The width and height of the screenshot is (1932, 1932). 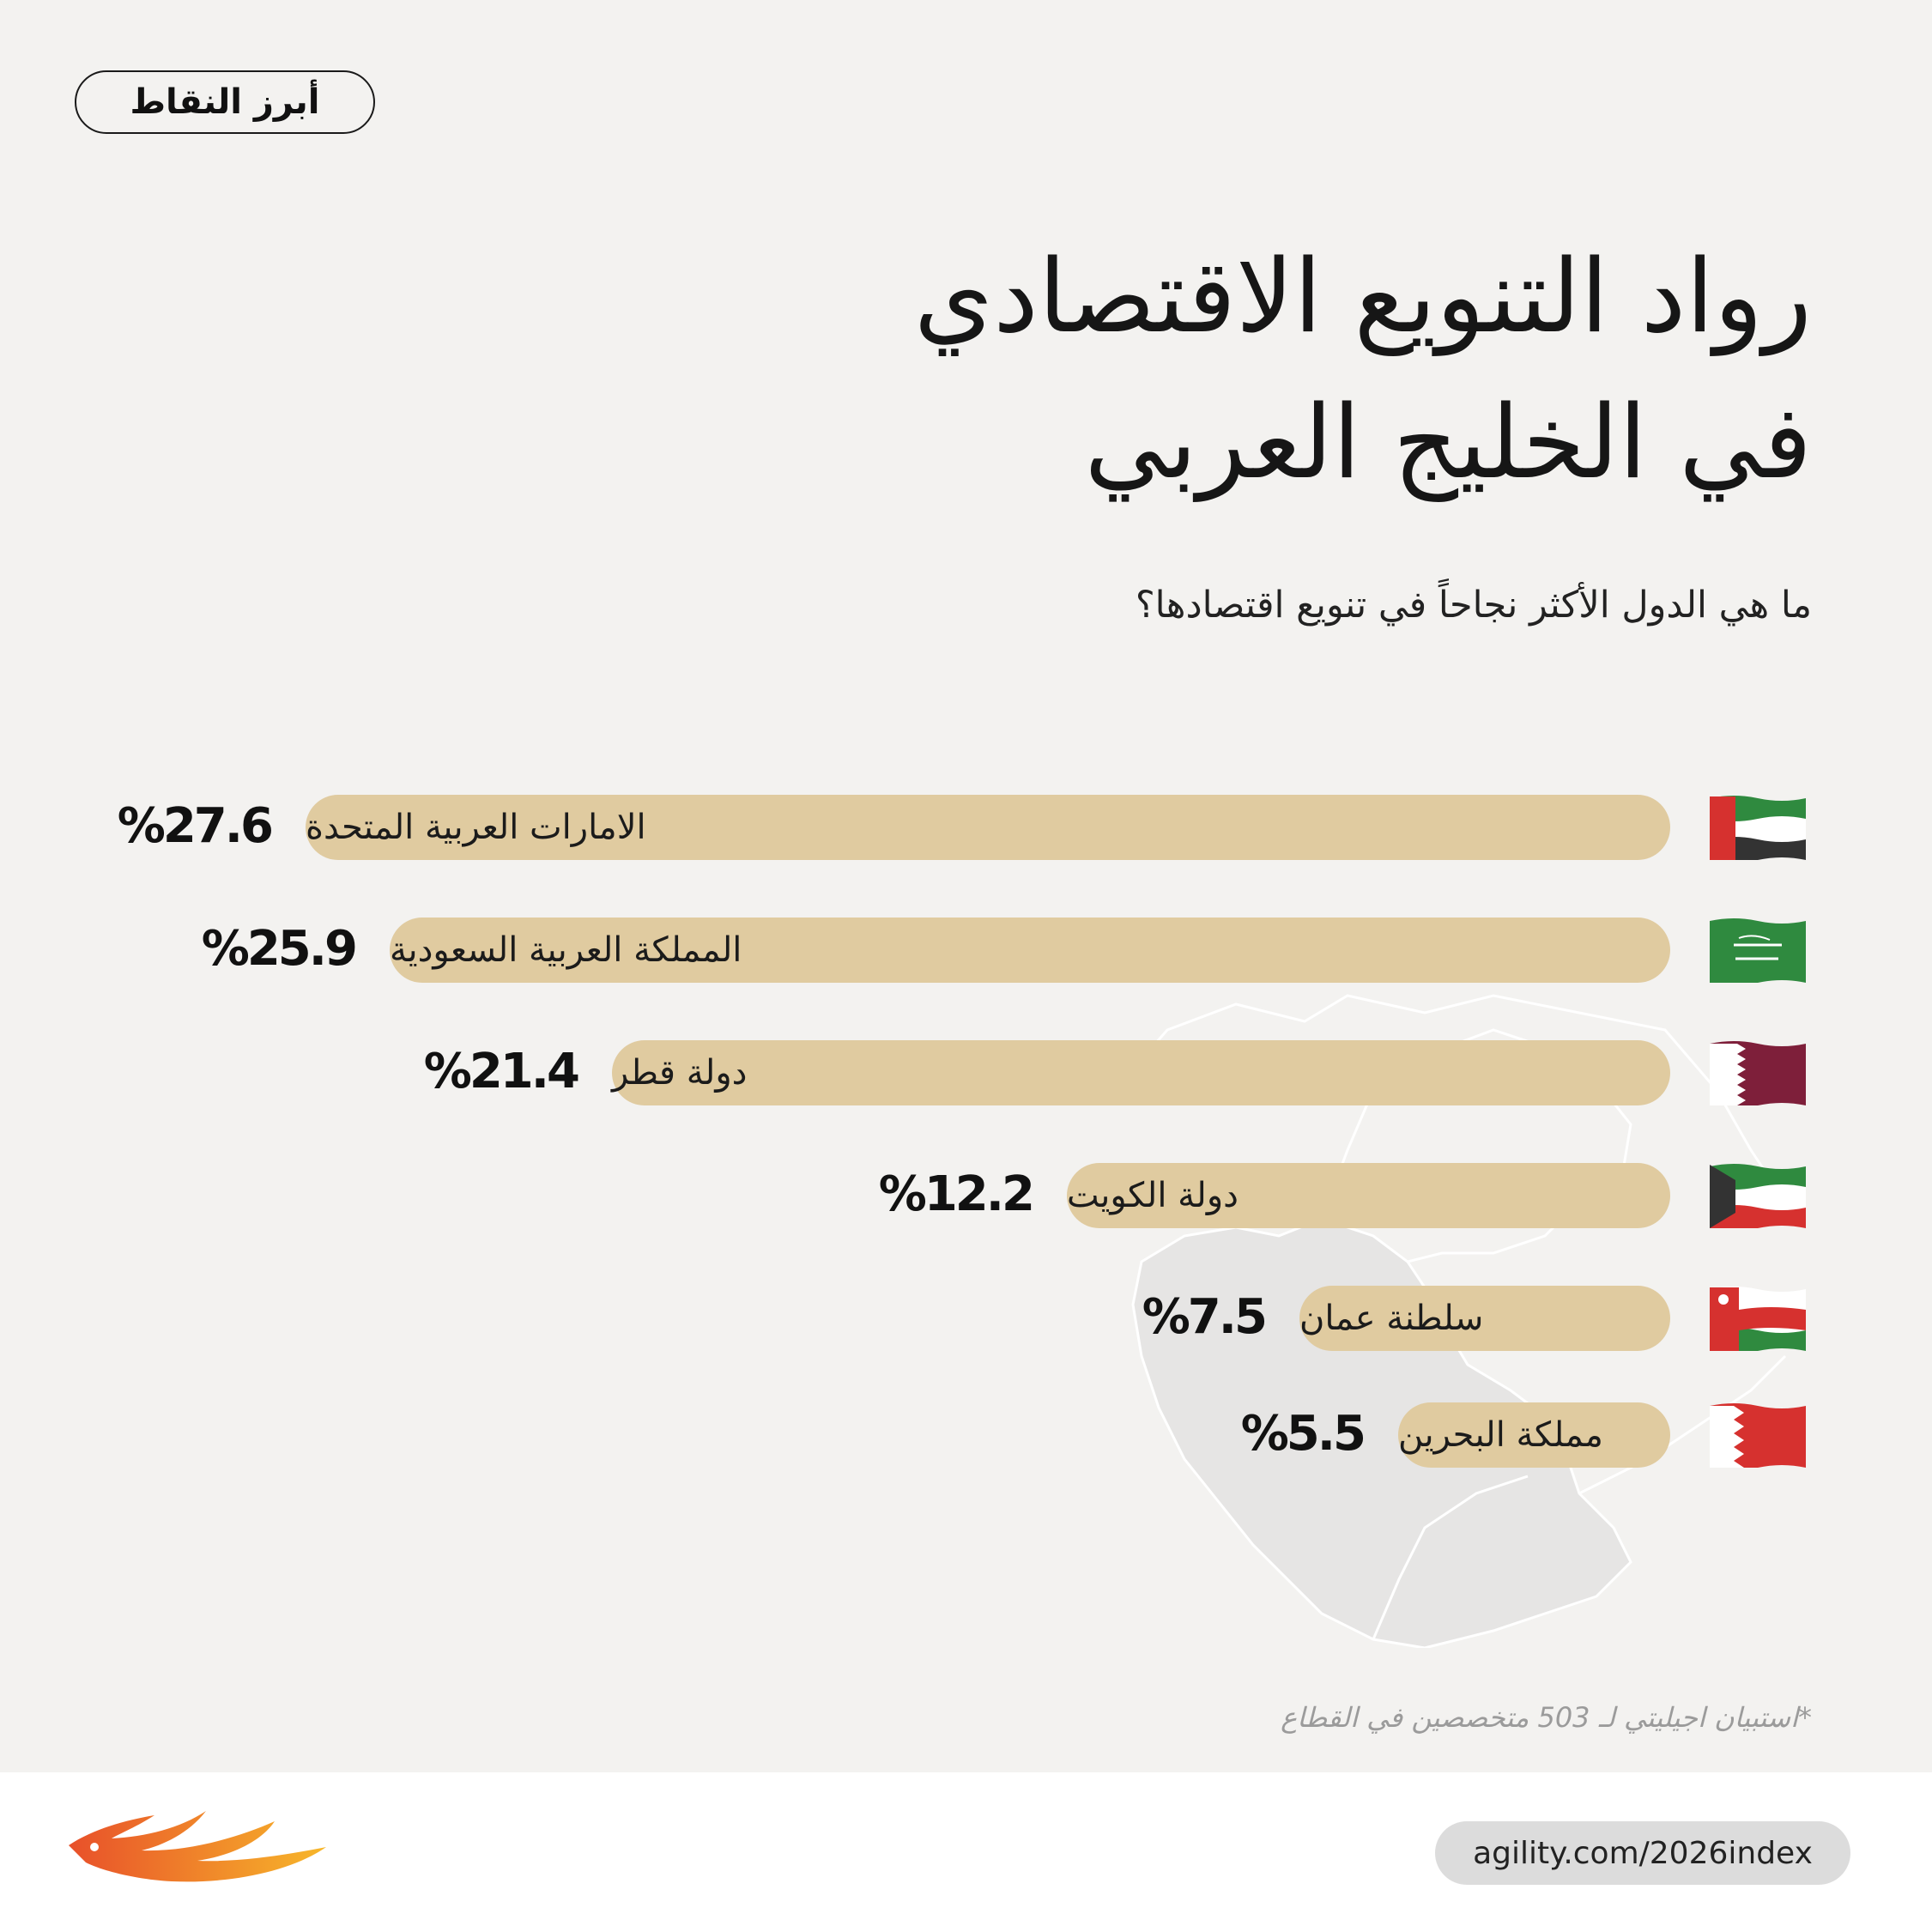 I want to click on bahrain-flag-icon, so click(x=1758, y=1436).